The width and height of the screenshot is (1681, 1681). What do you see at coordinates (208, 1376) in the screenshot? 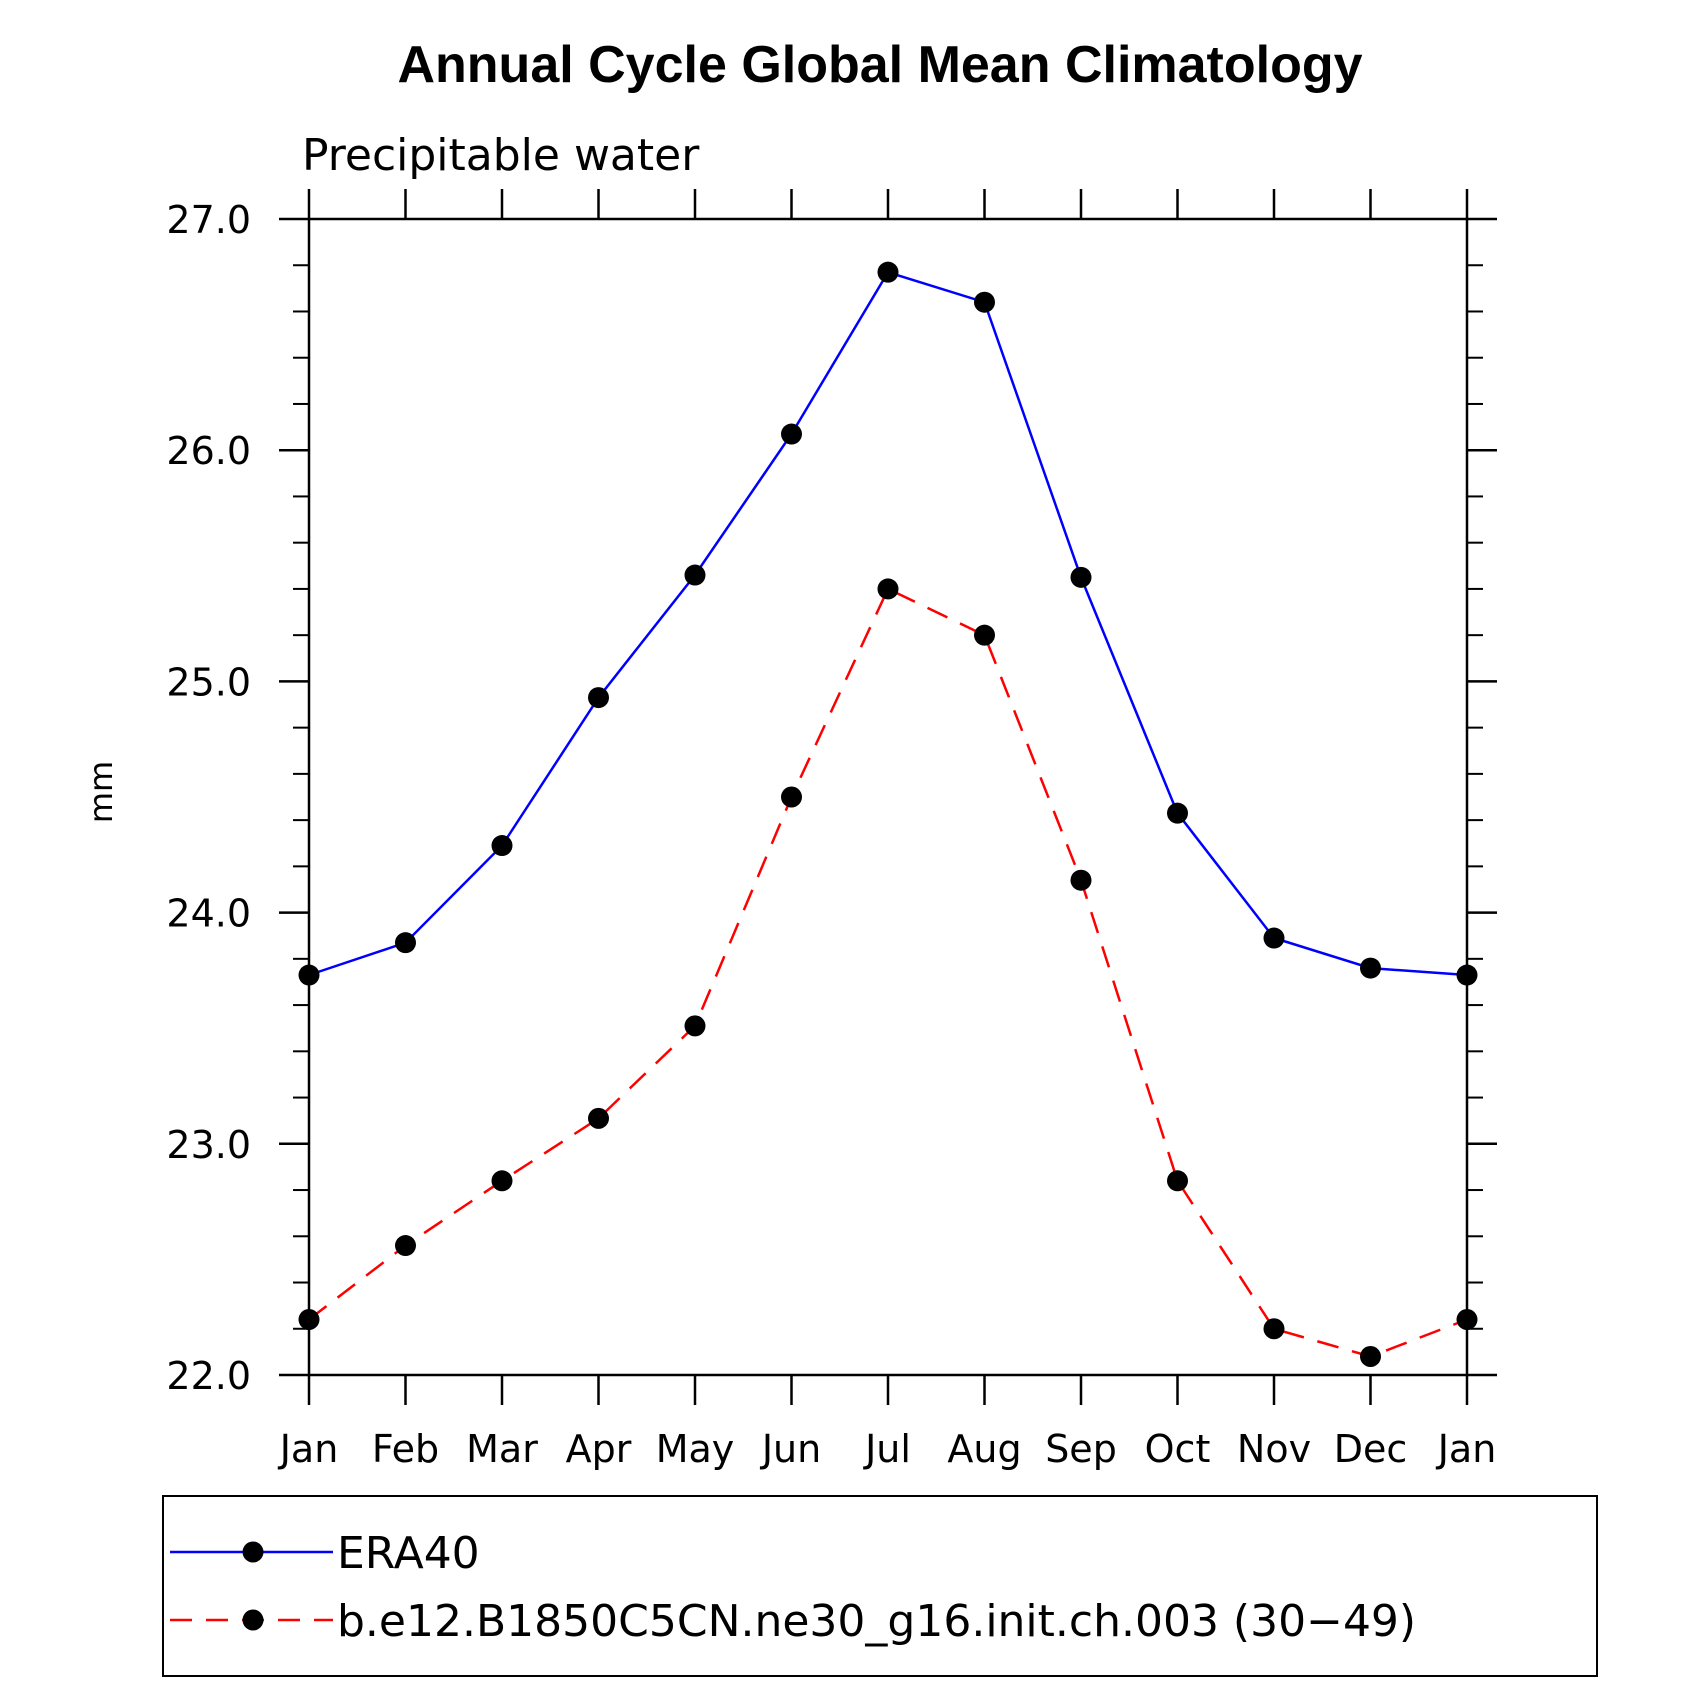
I see `y-tick-label: 22.0` at bounding box center [208, 1376].